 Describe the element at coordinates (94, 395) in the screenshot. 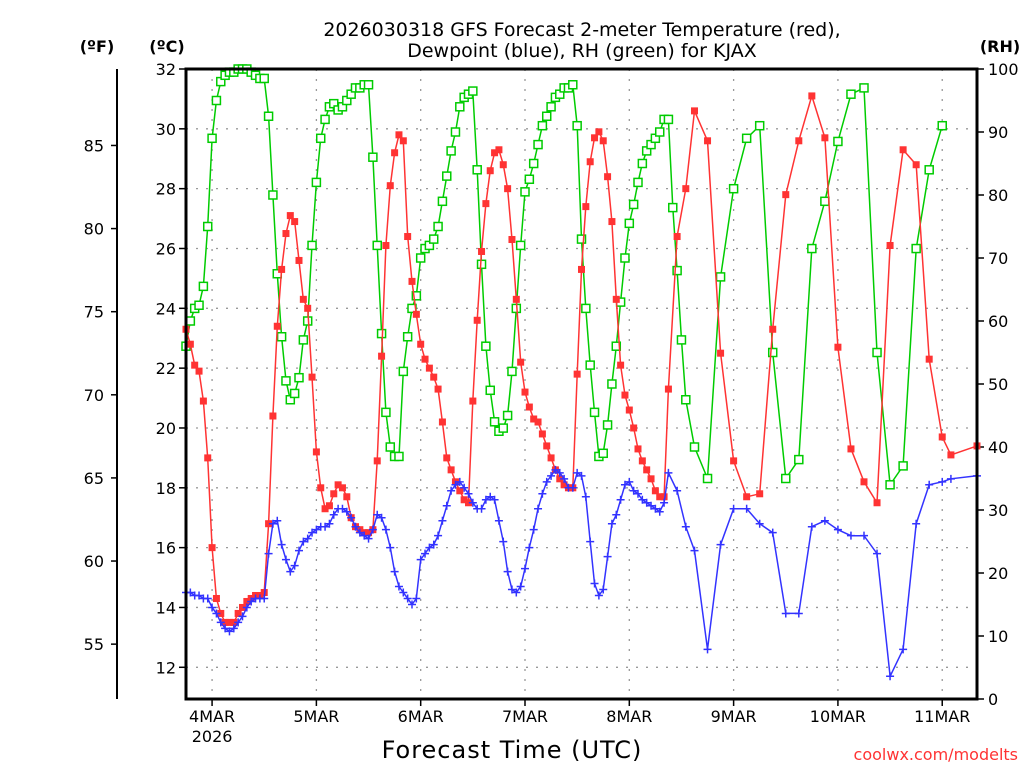

I see `fahrenheit-tick-label: 70` at that location.